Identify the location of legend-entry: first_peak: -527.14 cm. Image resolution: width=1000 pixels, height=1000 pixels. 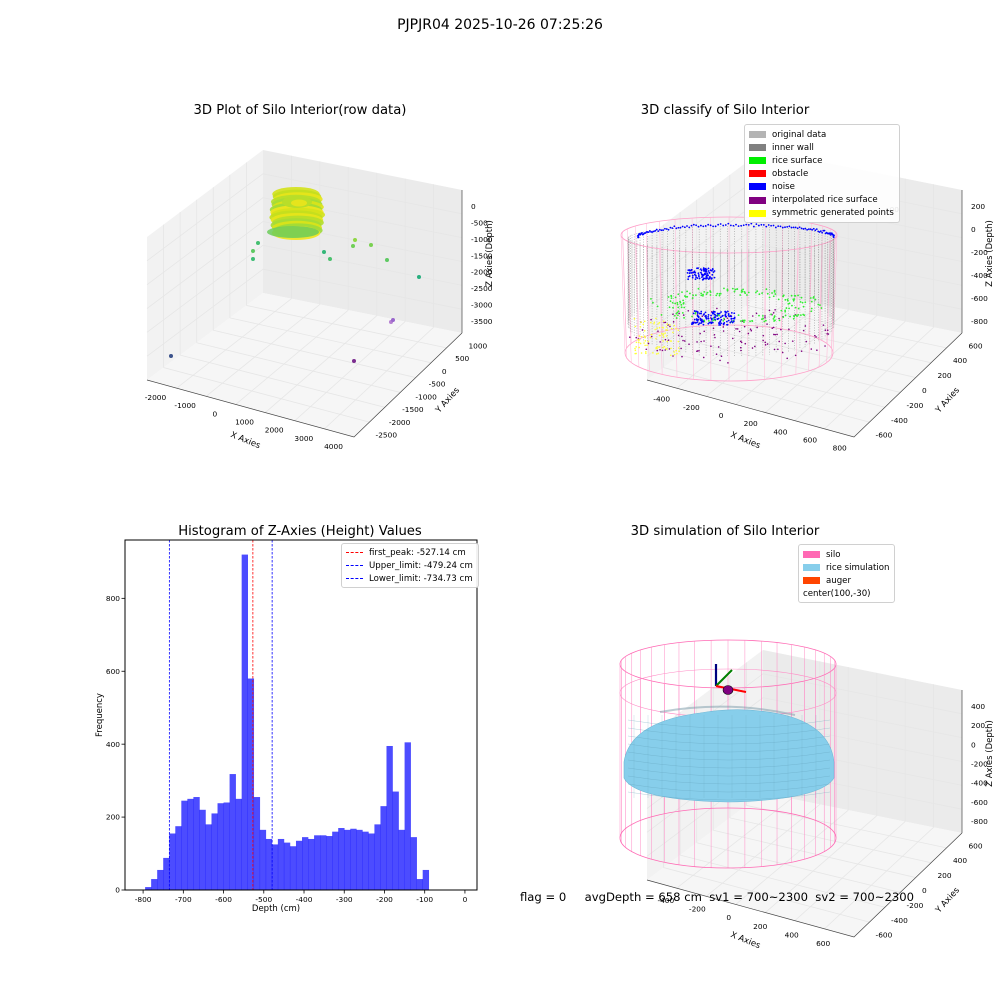
(409, 552).